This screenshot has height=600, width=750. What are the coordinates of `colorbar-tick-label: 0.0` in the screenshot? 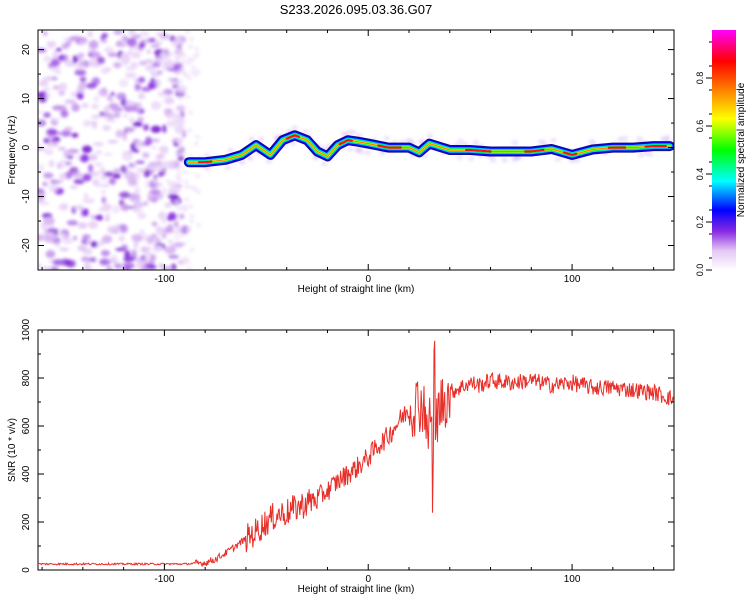 It's located at (700, 270).